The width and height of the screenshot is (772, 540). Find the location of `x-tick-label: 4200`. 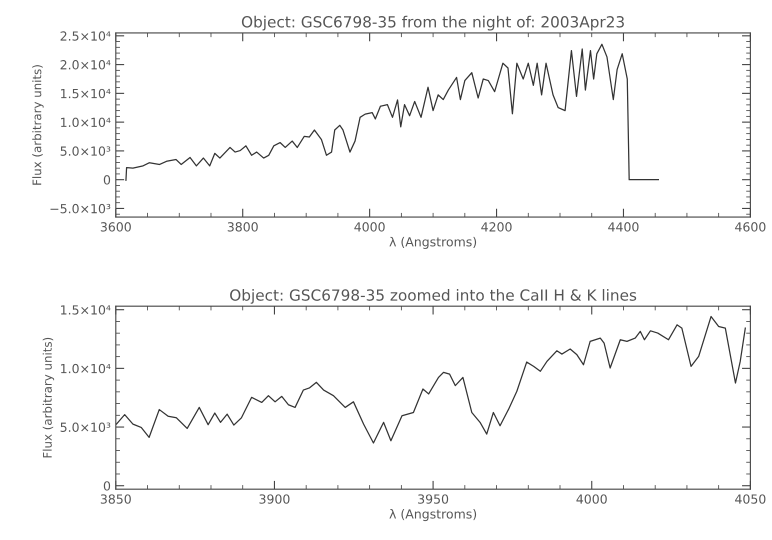

x-tick-label: 4200 is located at coordinates (496, 227).